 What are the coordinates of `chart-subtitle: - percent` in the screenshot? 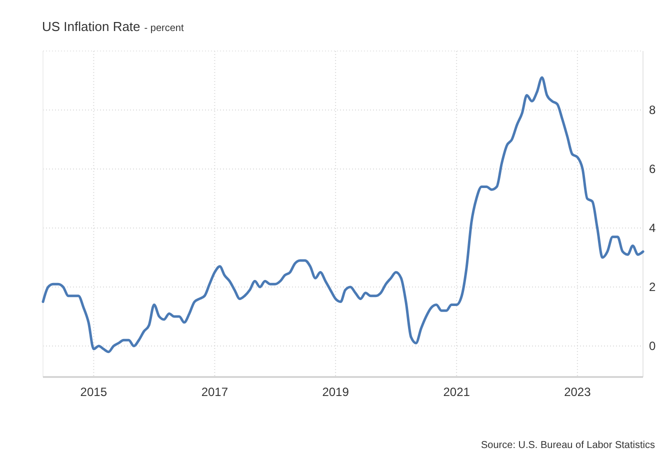 It's located at (164, 28).